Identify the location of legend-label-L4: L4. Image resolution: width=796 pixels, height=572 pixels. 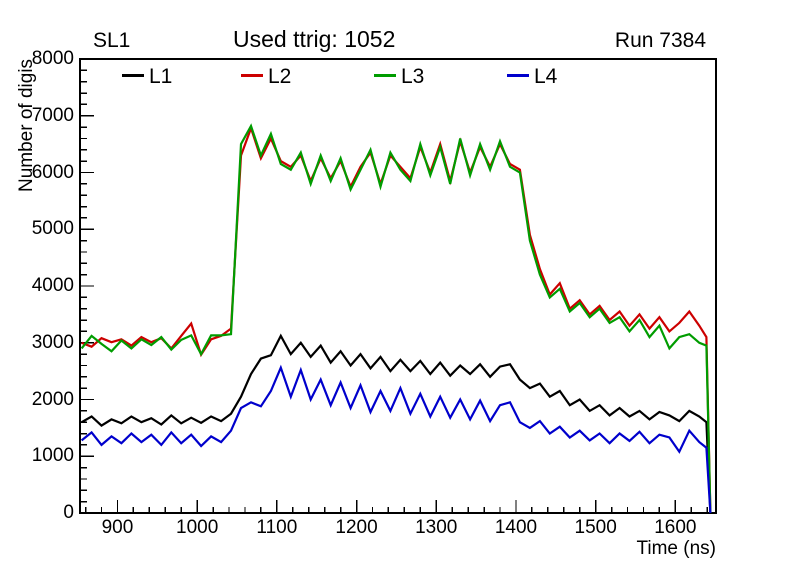
(546, 76).